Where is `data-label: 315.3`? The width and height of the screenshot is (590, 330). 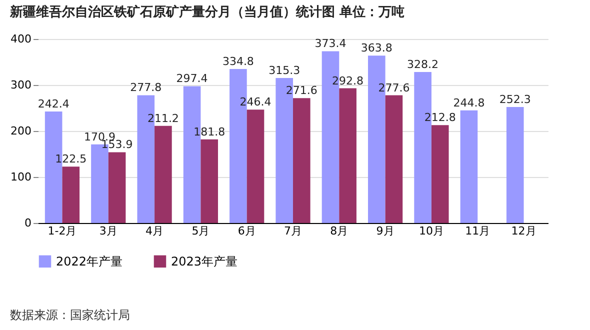 data-label: 315.3 is located at coordinates (284, 70).